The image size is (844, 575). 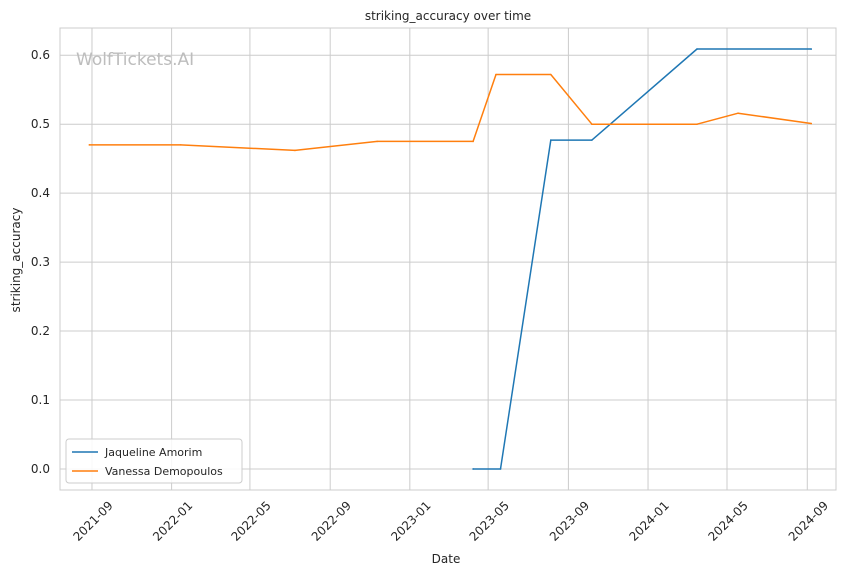 I want to click on y-tick-label: 0.2, so click(x=40, y=331).